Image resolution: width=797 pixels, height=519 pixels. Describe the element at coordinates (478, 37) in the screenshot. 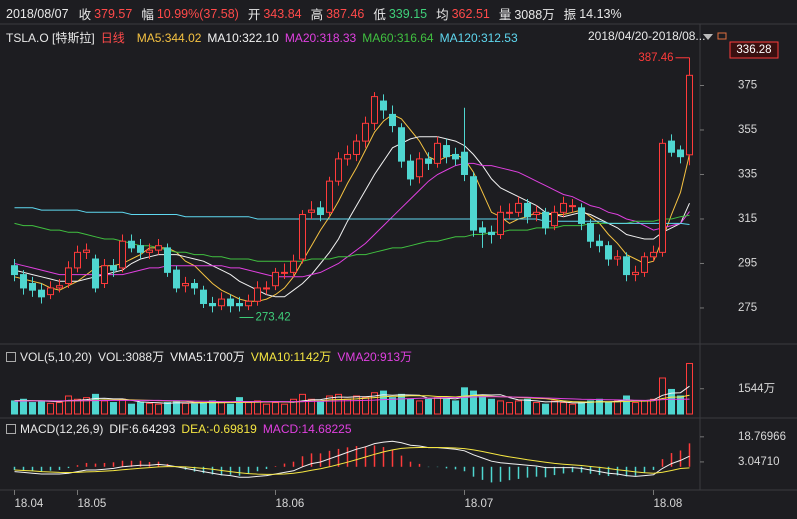

I see `legend-entry: MA120:312.53` at that location.